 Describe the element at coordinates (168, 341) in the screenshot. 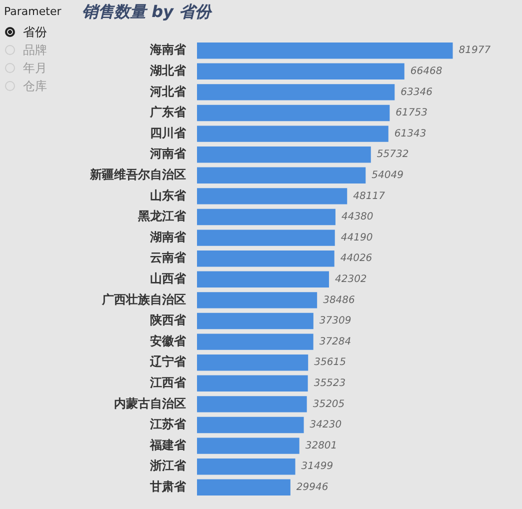

I see `y-tick-label: 安徽省` at that location.